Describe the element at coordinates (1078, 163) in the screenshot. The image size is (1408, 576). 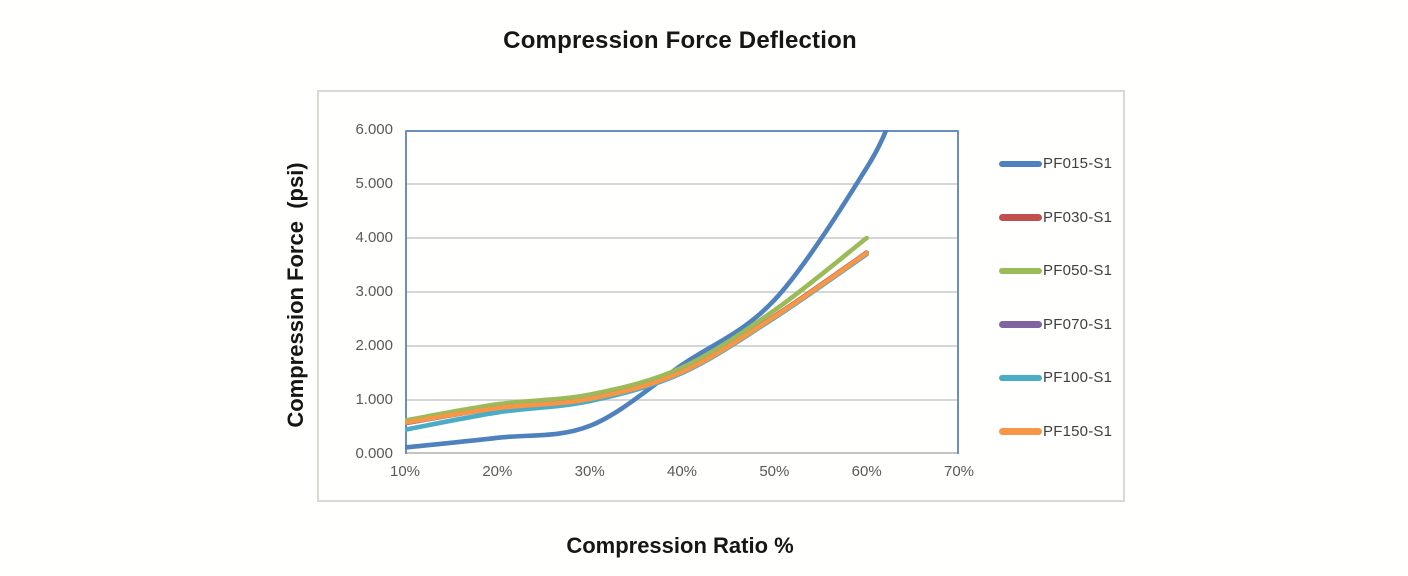
I see `legend-label: PF015-S1` at that location.